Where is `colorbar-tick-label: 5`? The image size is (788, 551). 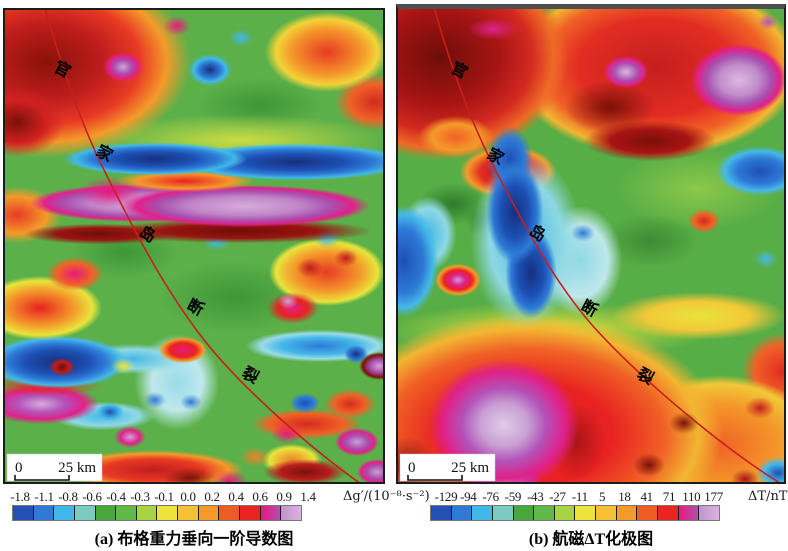
colorbar-tick-label: 5 is located at coordinates (602, 496).